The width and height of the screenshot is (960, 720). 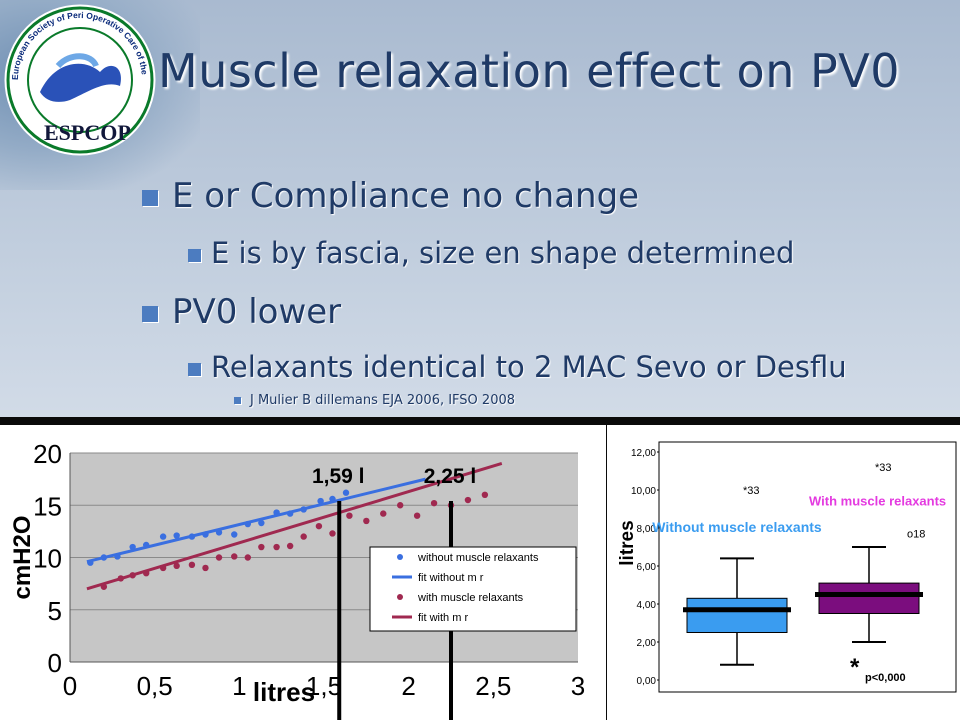 What do you see at coordinates (408, 686) in the screenshot?
I see `x-tick-label: 2` at bounding box center [408, 686].